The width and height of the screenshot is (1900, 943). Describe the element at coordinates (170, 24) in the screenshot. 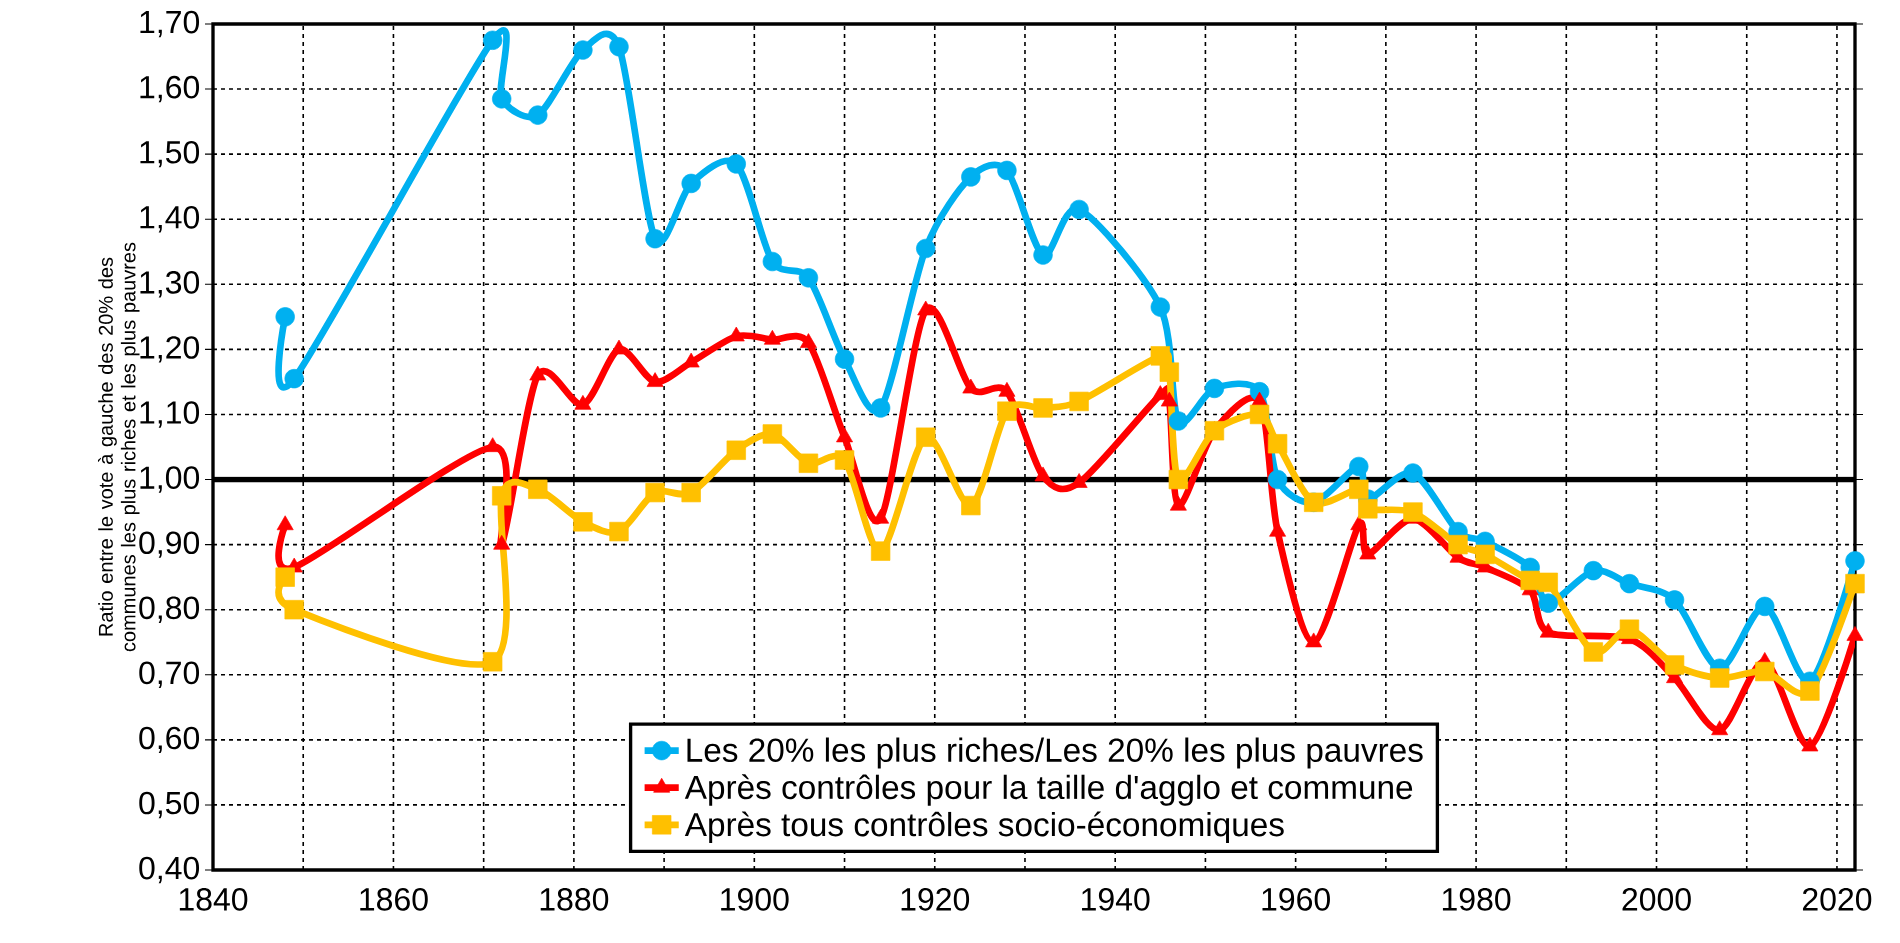

I see `y-tick-label: 1,70` at that location.